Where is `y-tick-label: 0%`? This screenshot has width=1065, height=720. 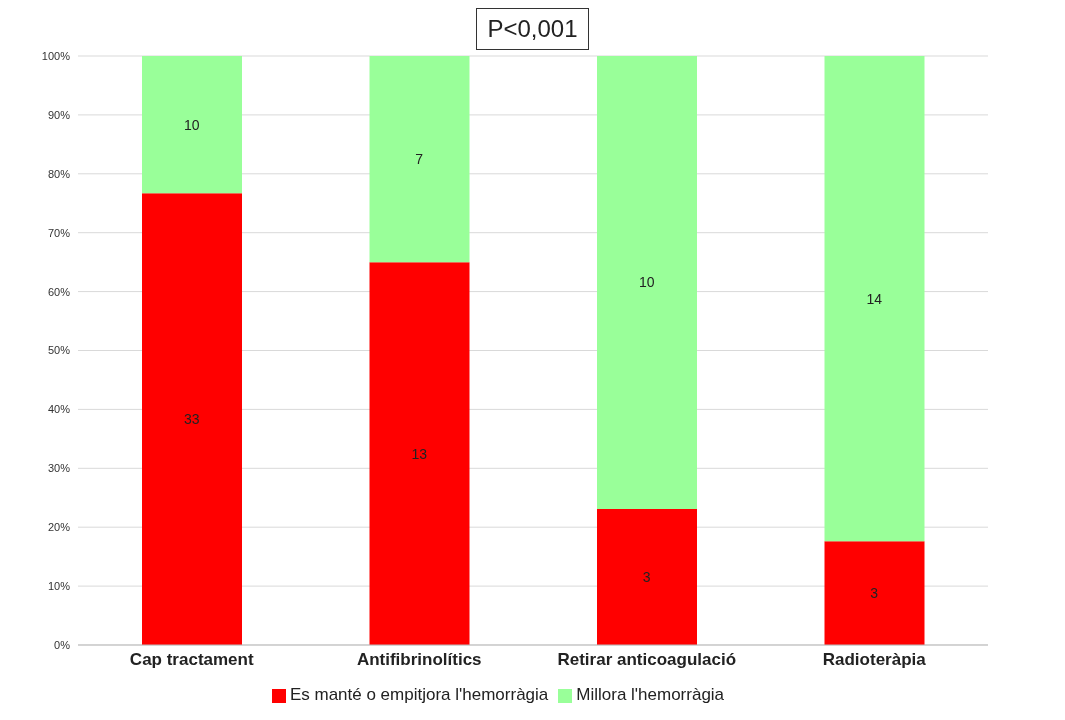
y-tick-label: 0% is located at coordinates (62, 644).